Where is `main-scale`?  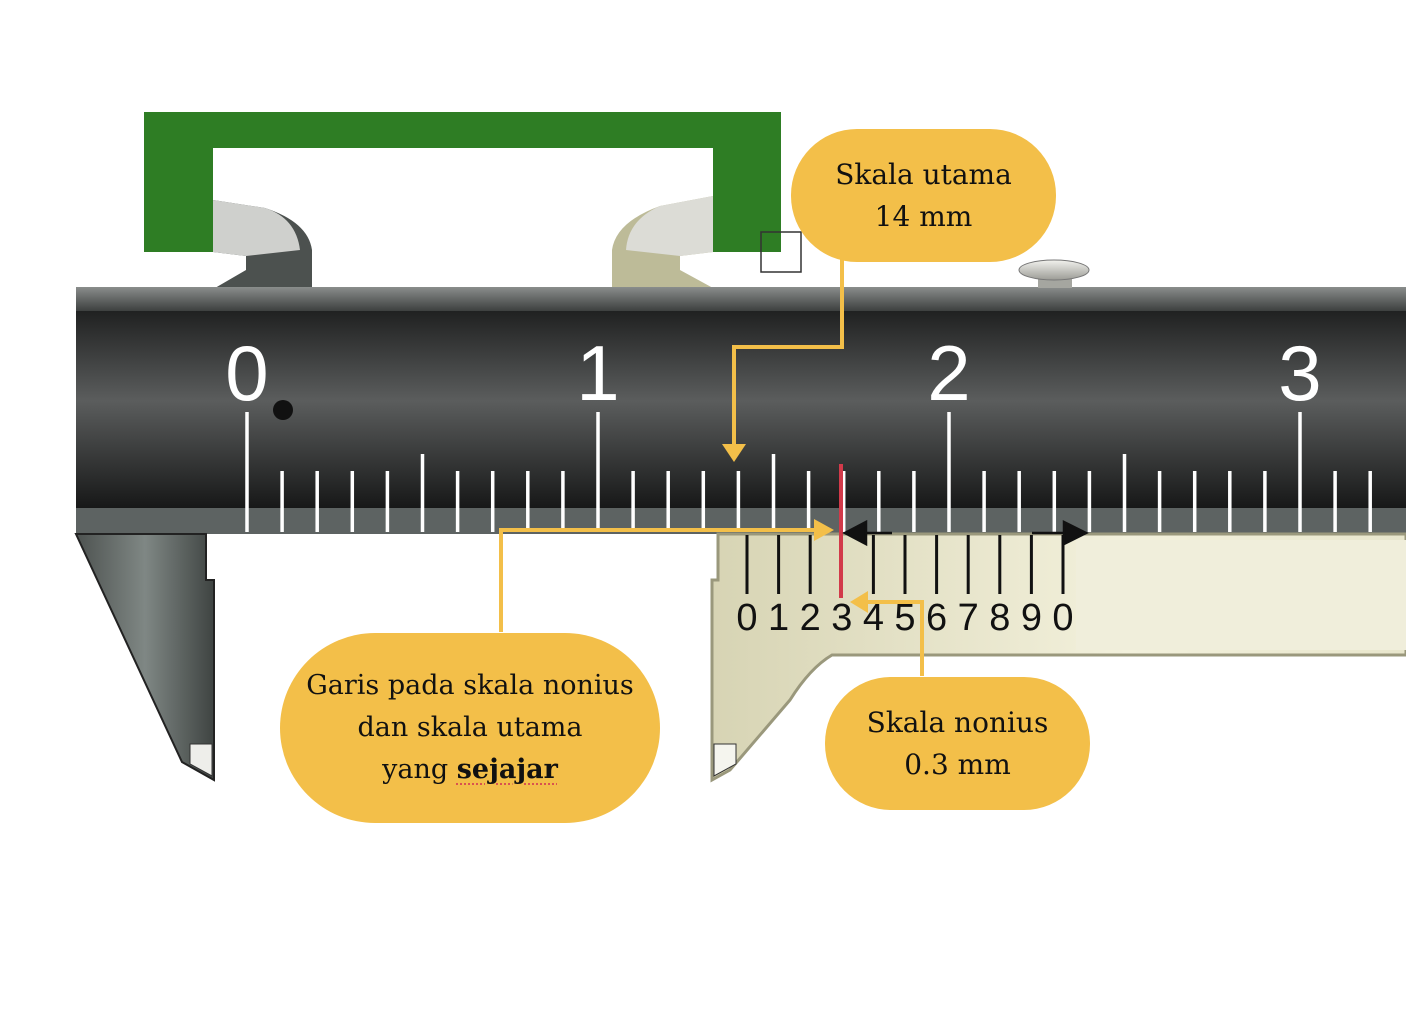
main-scale is located at coordinates (808, 472).